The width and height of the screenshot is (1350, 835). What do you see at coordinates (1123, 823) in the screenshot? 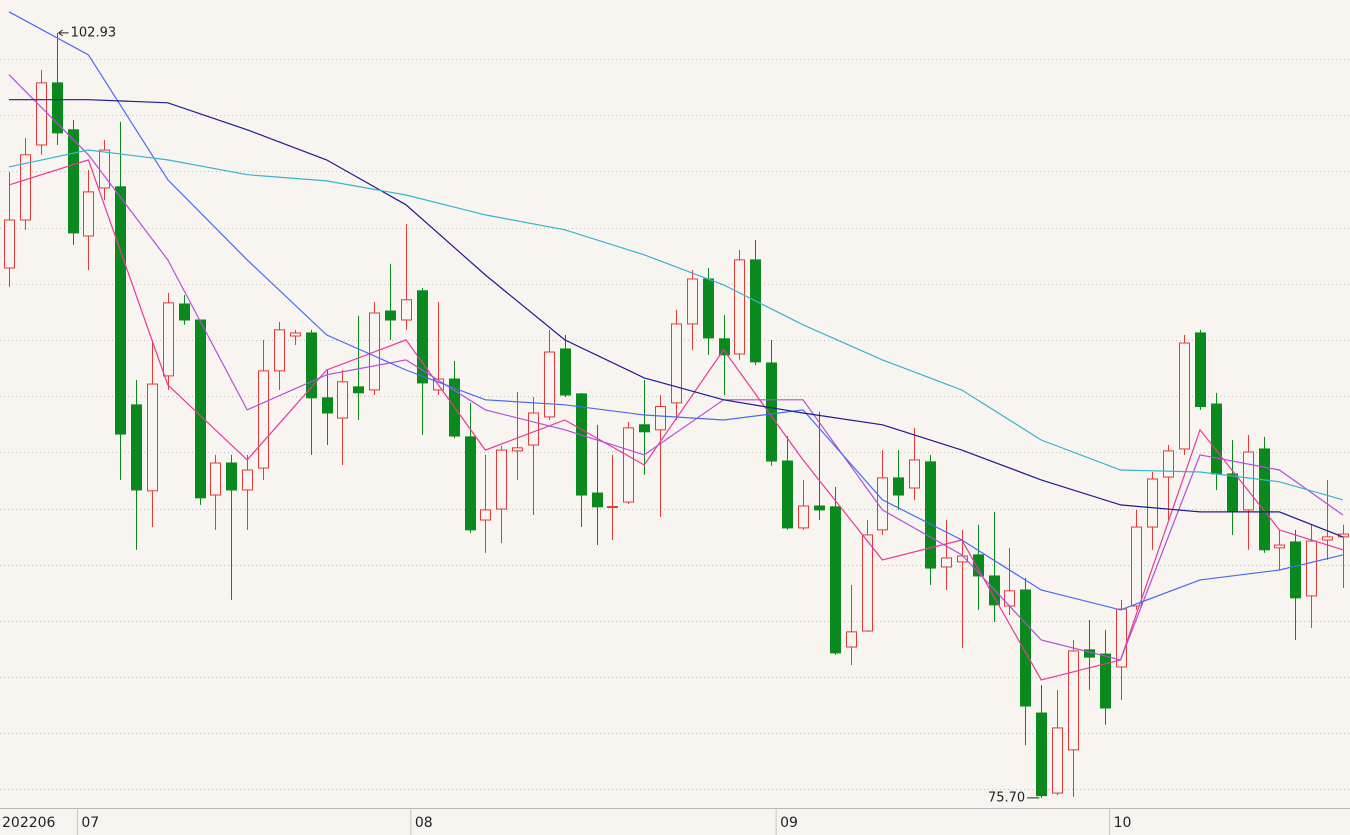
I see `x-tick-label: 10` at bounding box center [1123, 823].